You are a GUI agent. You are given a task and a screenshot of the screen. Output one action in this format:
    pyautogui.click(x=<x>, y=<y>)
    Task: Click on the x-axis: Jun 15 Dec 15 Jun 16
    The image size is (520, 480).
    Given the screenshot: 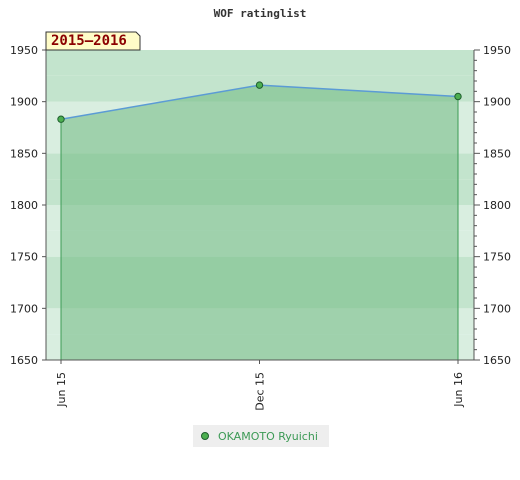 What is the action you would take?
    pyautogui.click(x=260, y=385)
    